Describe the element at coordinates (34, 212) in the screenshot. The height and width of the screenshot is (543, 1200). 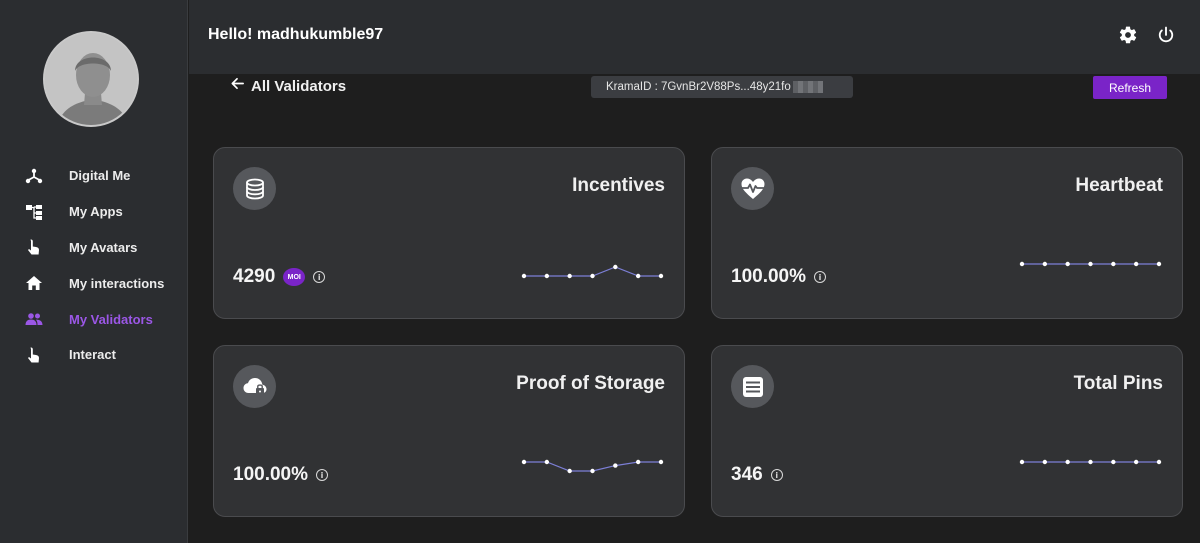
I see `apps-tree-icon` at that location.